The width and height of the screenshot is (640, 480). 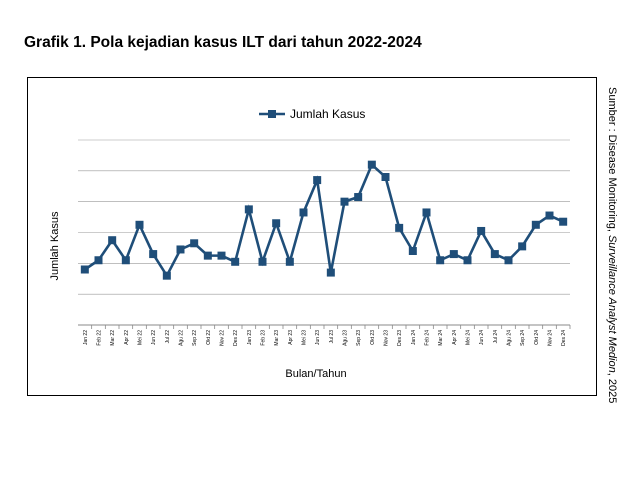 What do you see at coordinates (441, 338) in the screenshot?
I see `x-tick-label: Mar 24` at bounding box center [441, 338].